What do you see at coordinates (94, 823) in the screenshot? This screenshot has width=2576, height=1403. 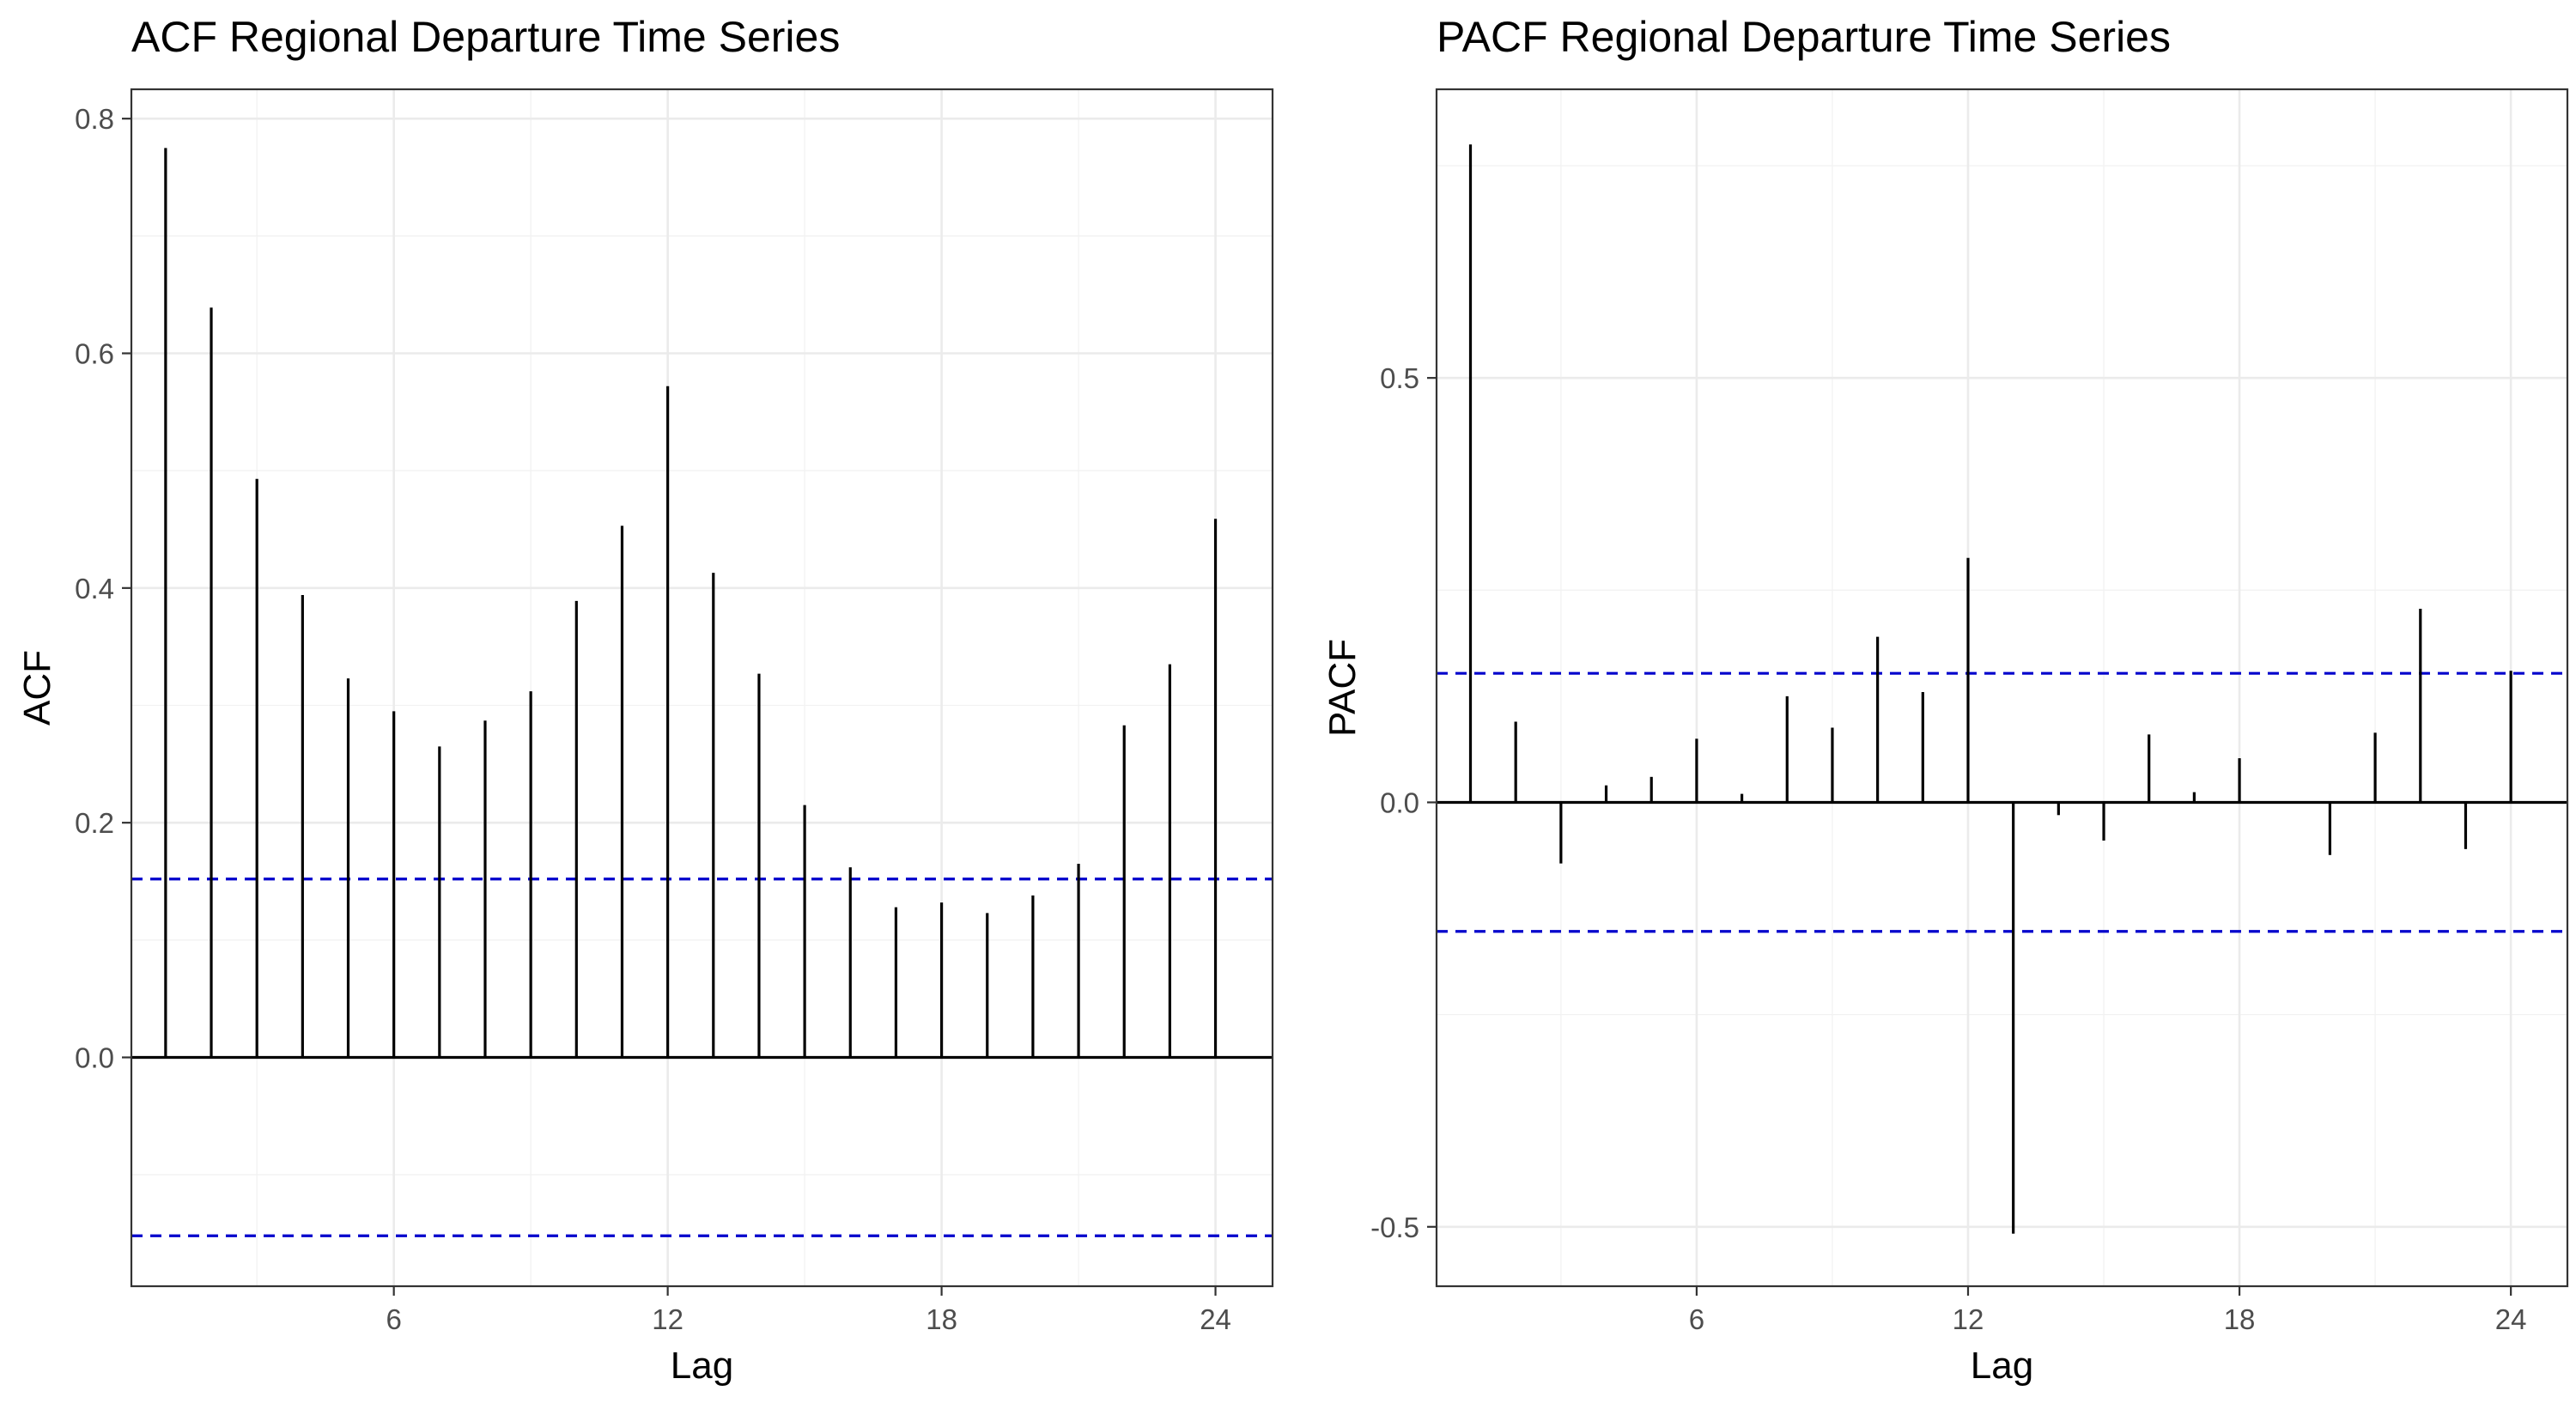 I see `acf-y-tick-label: 0.2` at bounding box center [94, 823].